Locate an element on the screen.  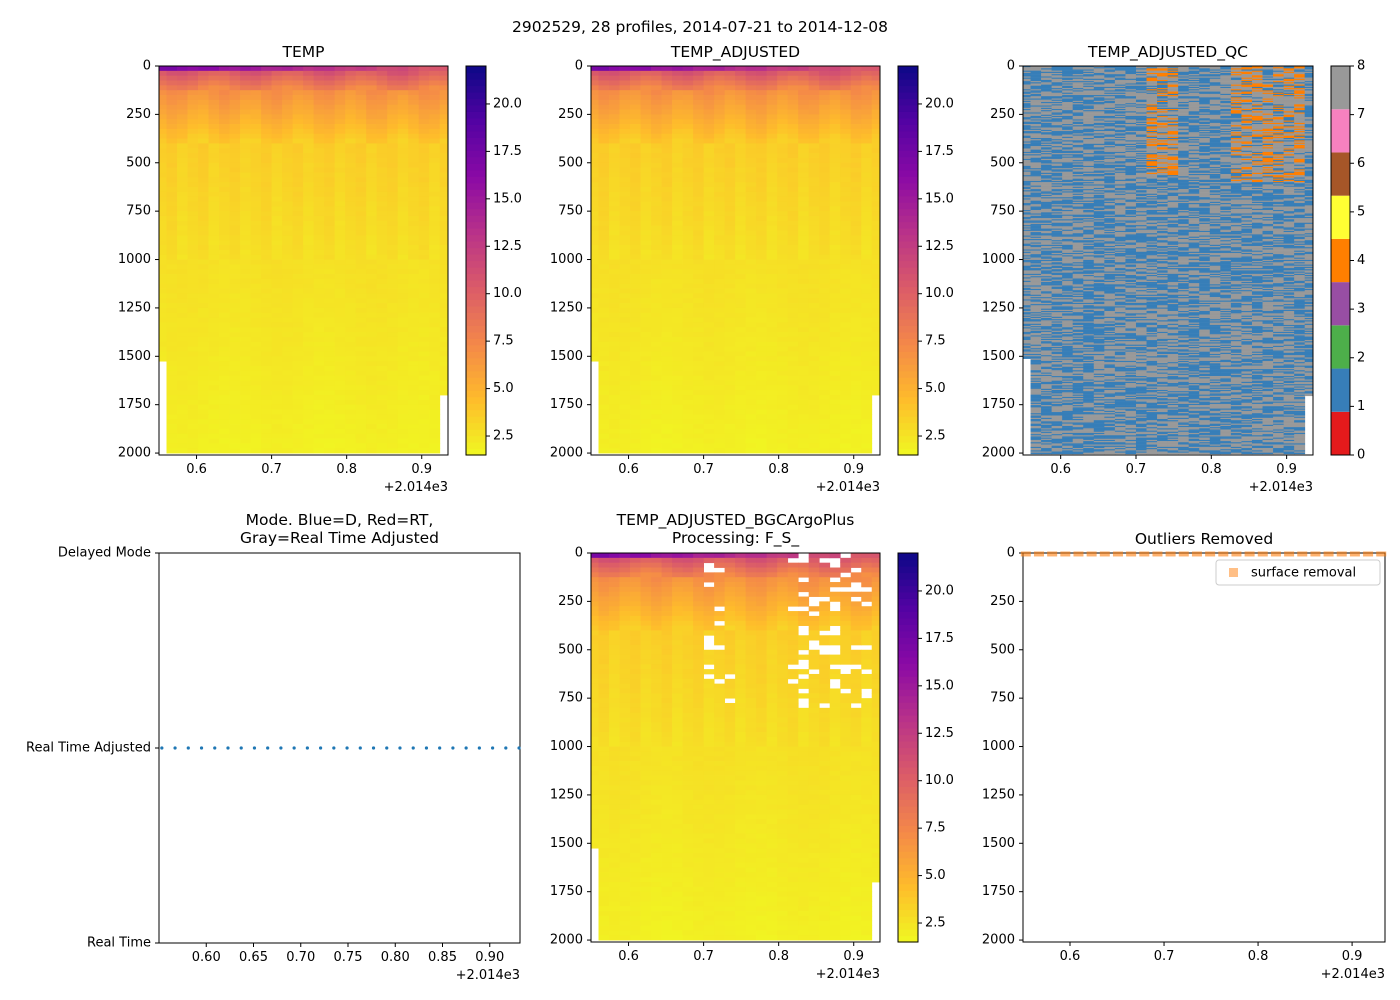
temp-colorbar-band is located at coordinates (476, 277).